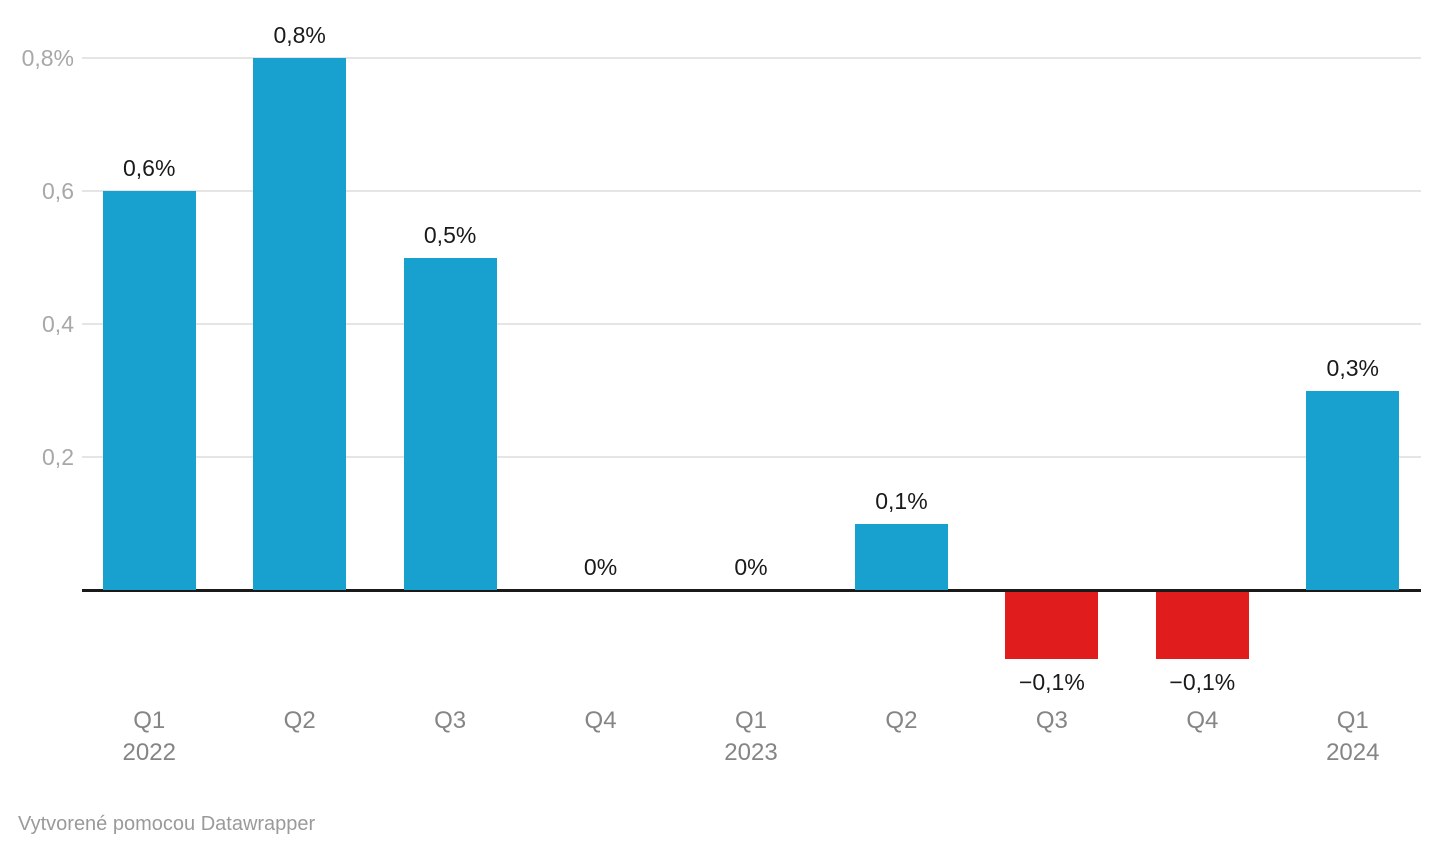 This screenshot has height=858, width=1440. I want to click on x-axis-year-label: 2024, so click(1353, 752).